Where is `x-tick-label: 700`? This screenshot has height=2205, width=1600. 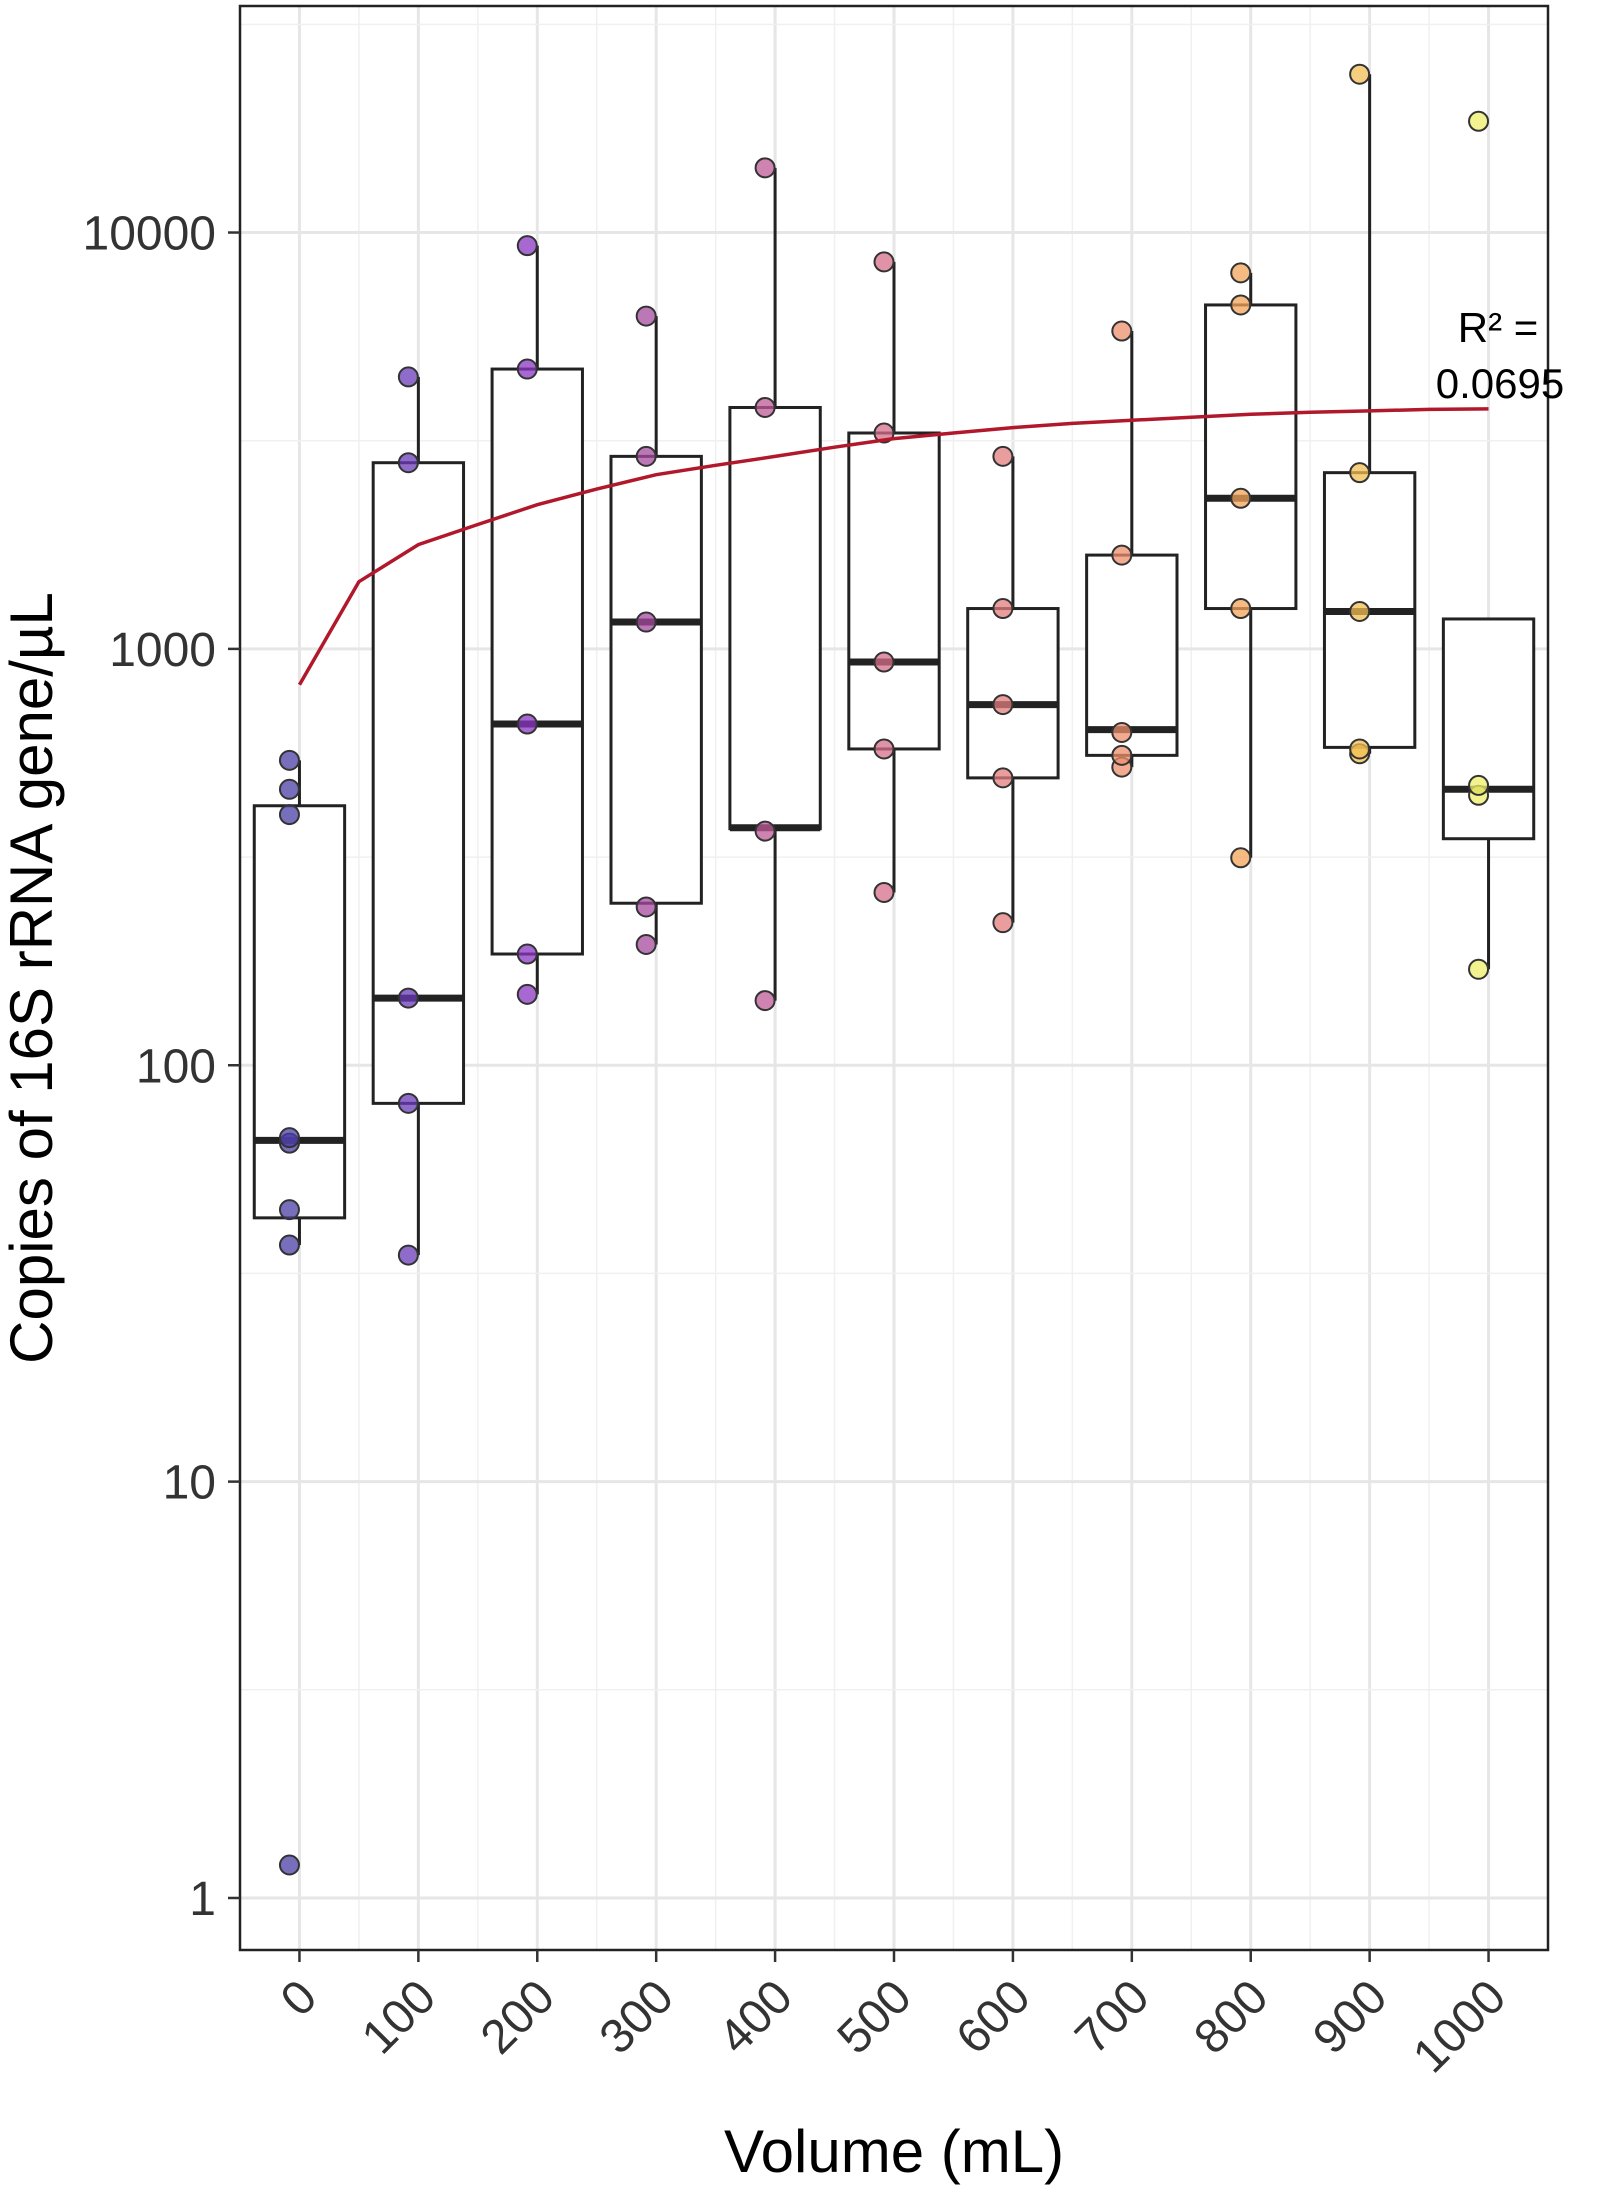
x-tick-label: 700 is located at coordinates (1112, 2017).